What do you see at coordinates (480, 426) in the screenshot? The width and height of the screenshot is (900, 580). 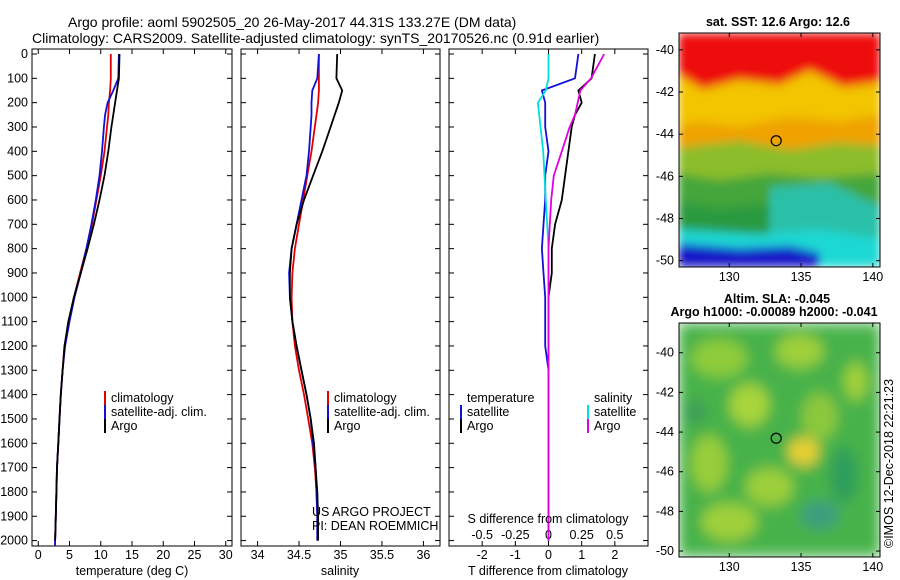 I see `legend-label-t-argo: Argo` at bounding box center [480, 426].